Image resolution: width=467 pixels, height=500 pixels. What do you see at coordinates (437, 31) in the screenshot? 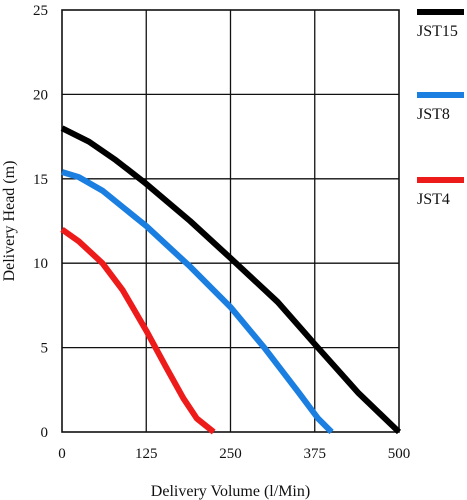
I see `legend-label-jst15: JST15` at bounding box center [437, 31].